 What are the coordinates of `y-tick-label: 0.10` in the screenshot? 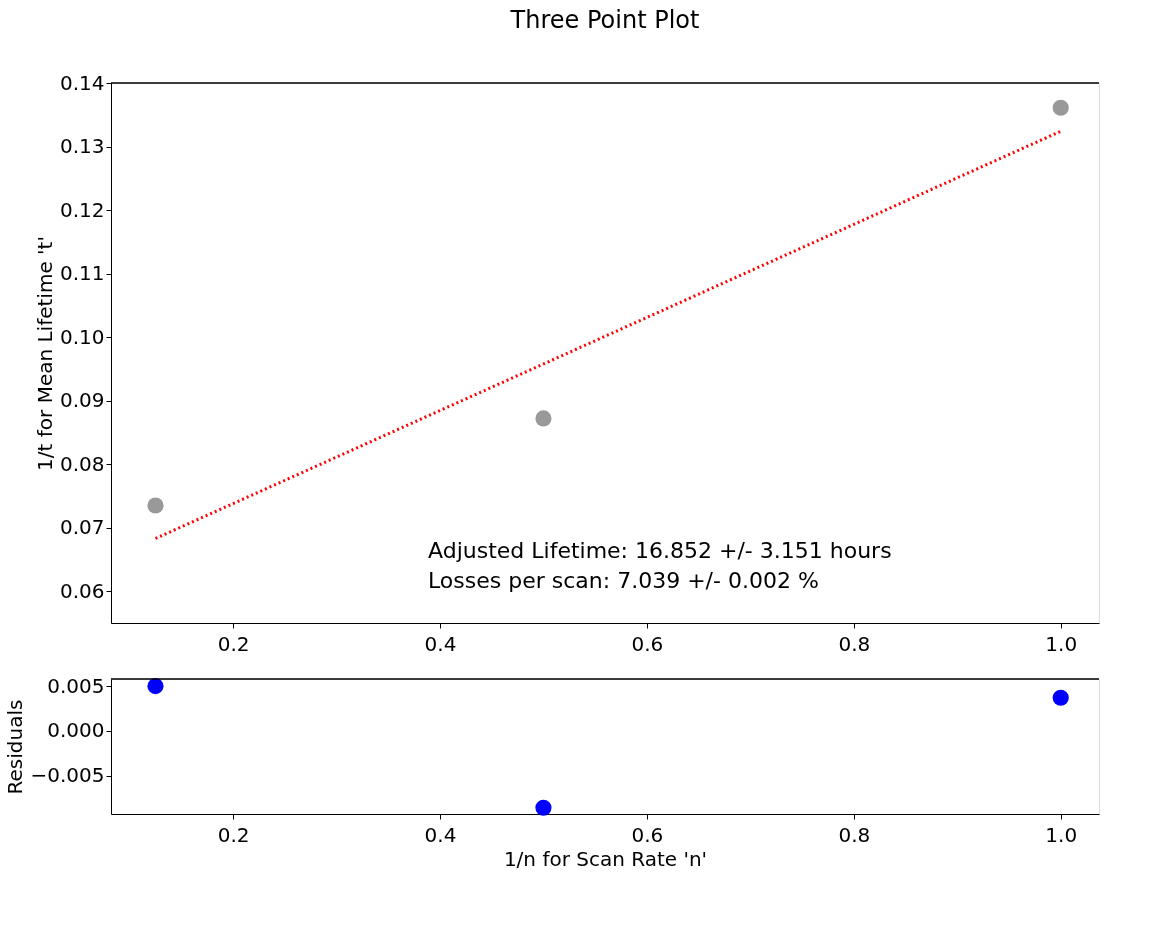 It's located at (82, 336).